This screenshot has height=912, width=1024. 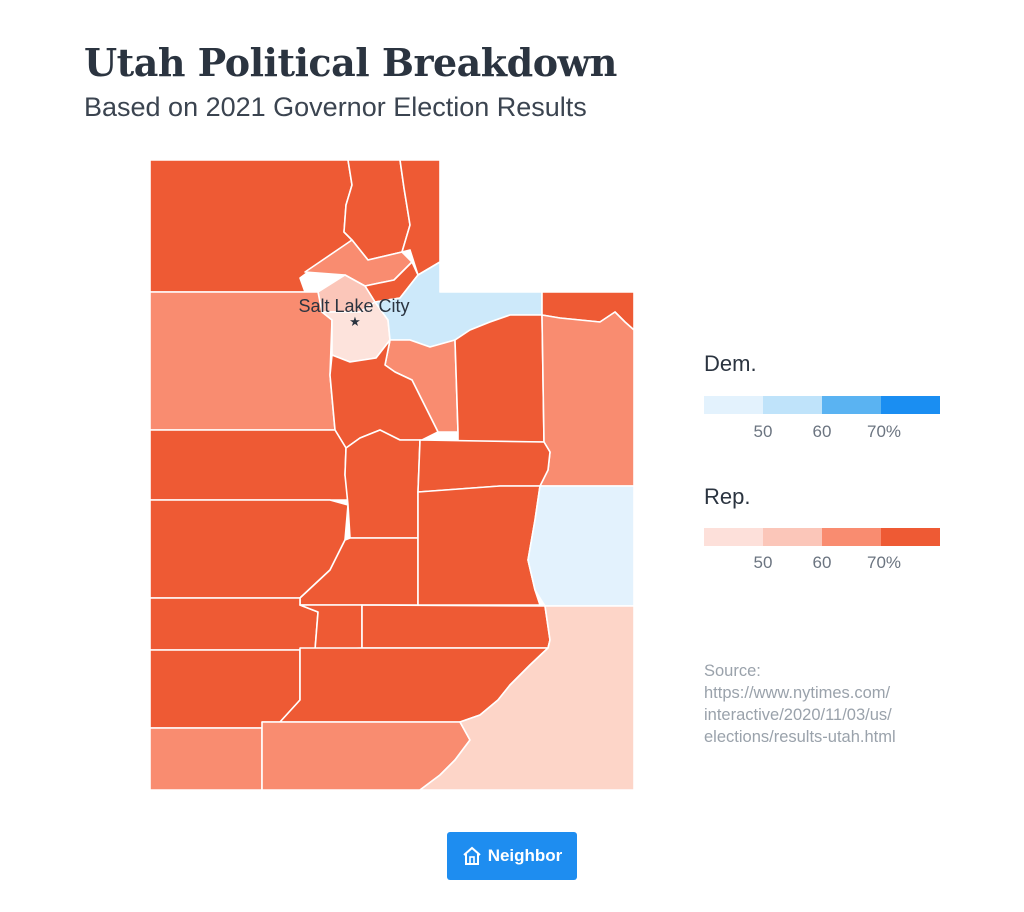 I want to click on county-rich, so click(x=420, y=217).